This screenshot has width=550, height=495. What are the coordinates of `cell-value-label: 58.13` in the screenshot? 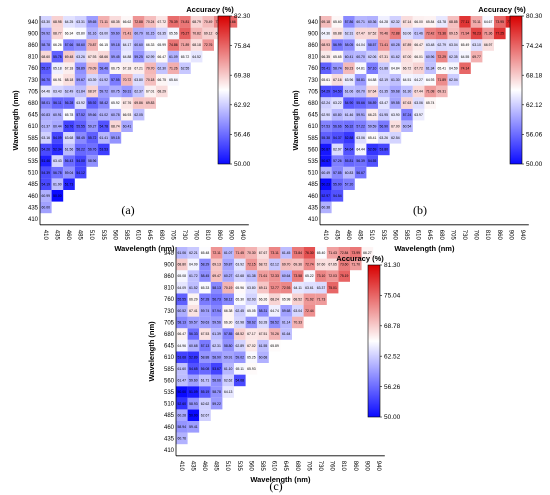 It's located at (182, 323).